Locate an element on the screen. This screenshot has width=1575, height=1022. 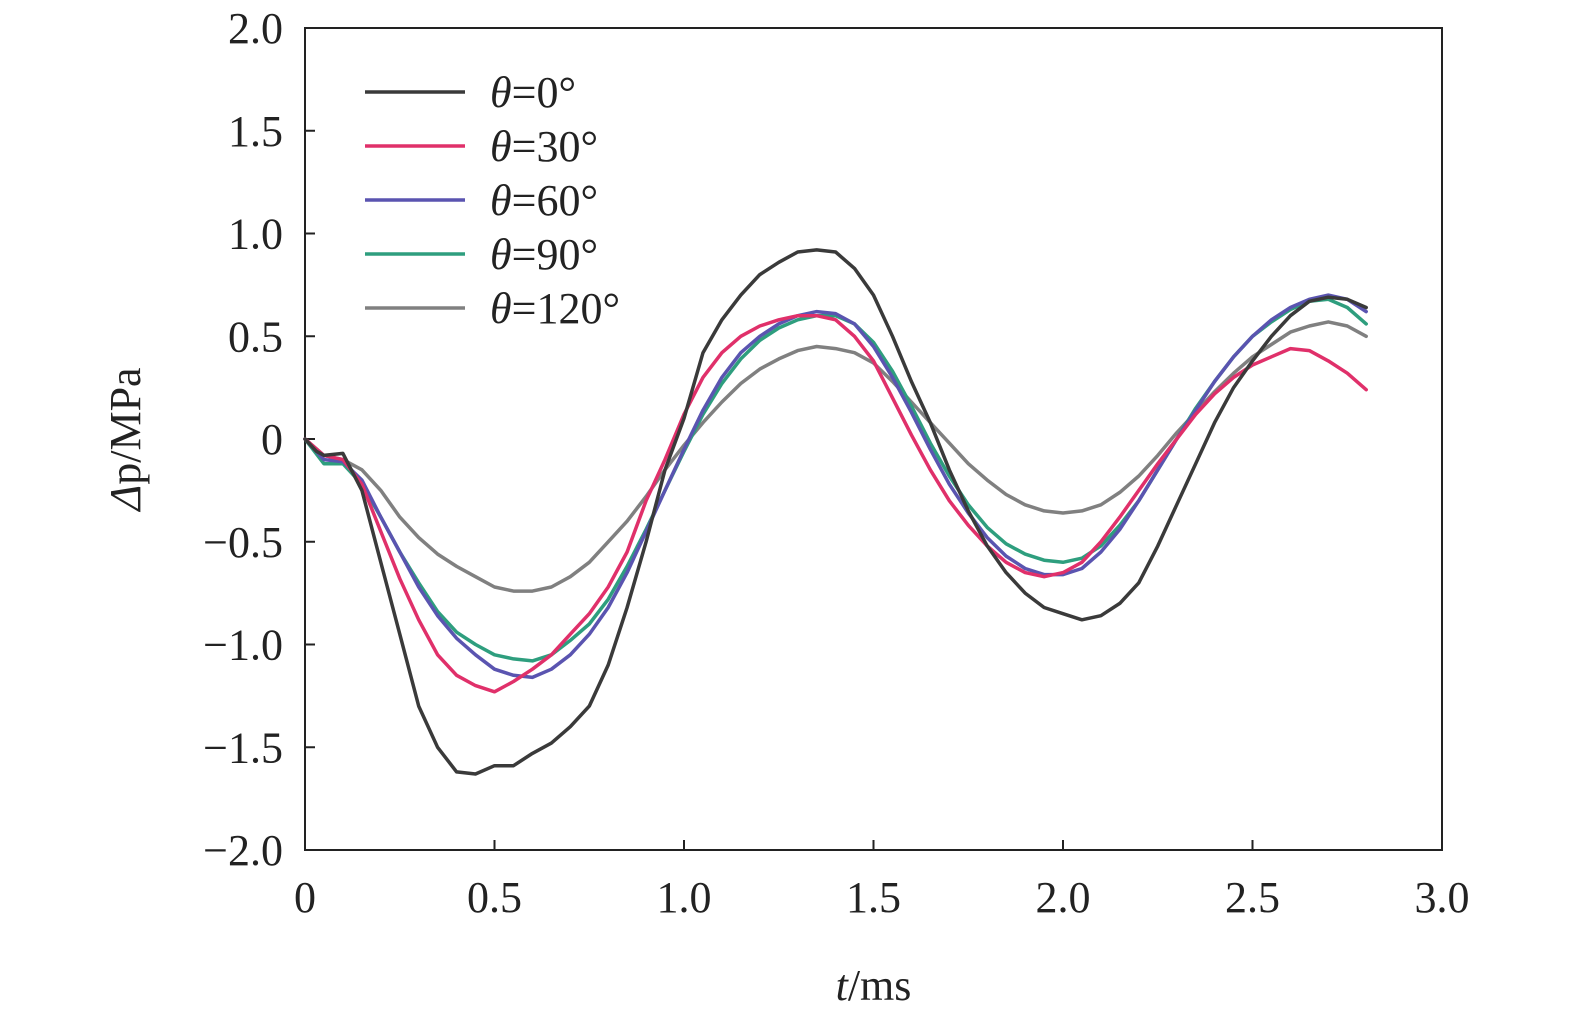
y-tick-label: 2.0 is located at coordinates (255, 28).